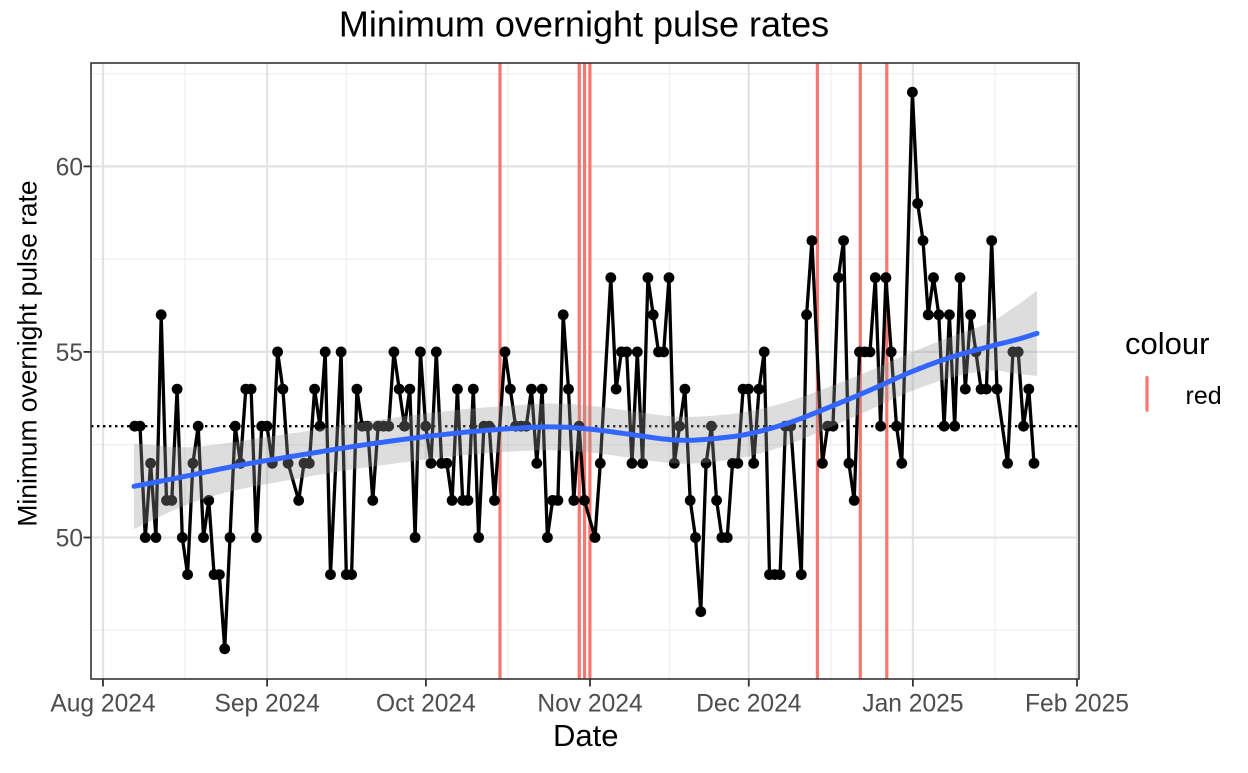 Image resolution: width=1248 pixels, height=773 pixels. Describe the element at coordinates (69, 539) in the screenshot. I see `svg-text: 50` at that location.